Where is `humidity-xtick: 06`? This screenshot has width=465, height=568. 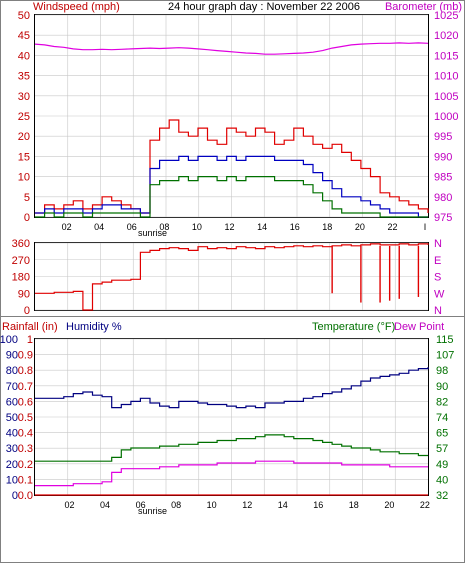
humidity-xtick: 06 is located at coordinates (141, 505).